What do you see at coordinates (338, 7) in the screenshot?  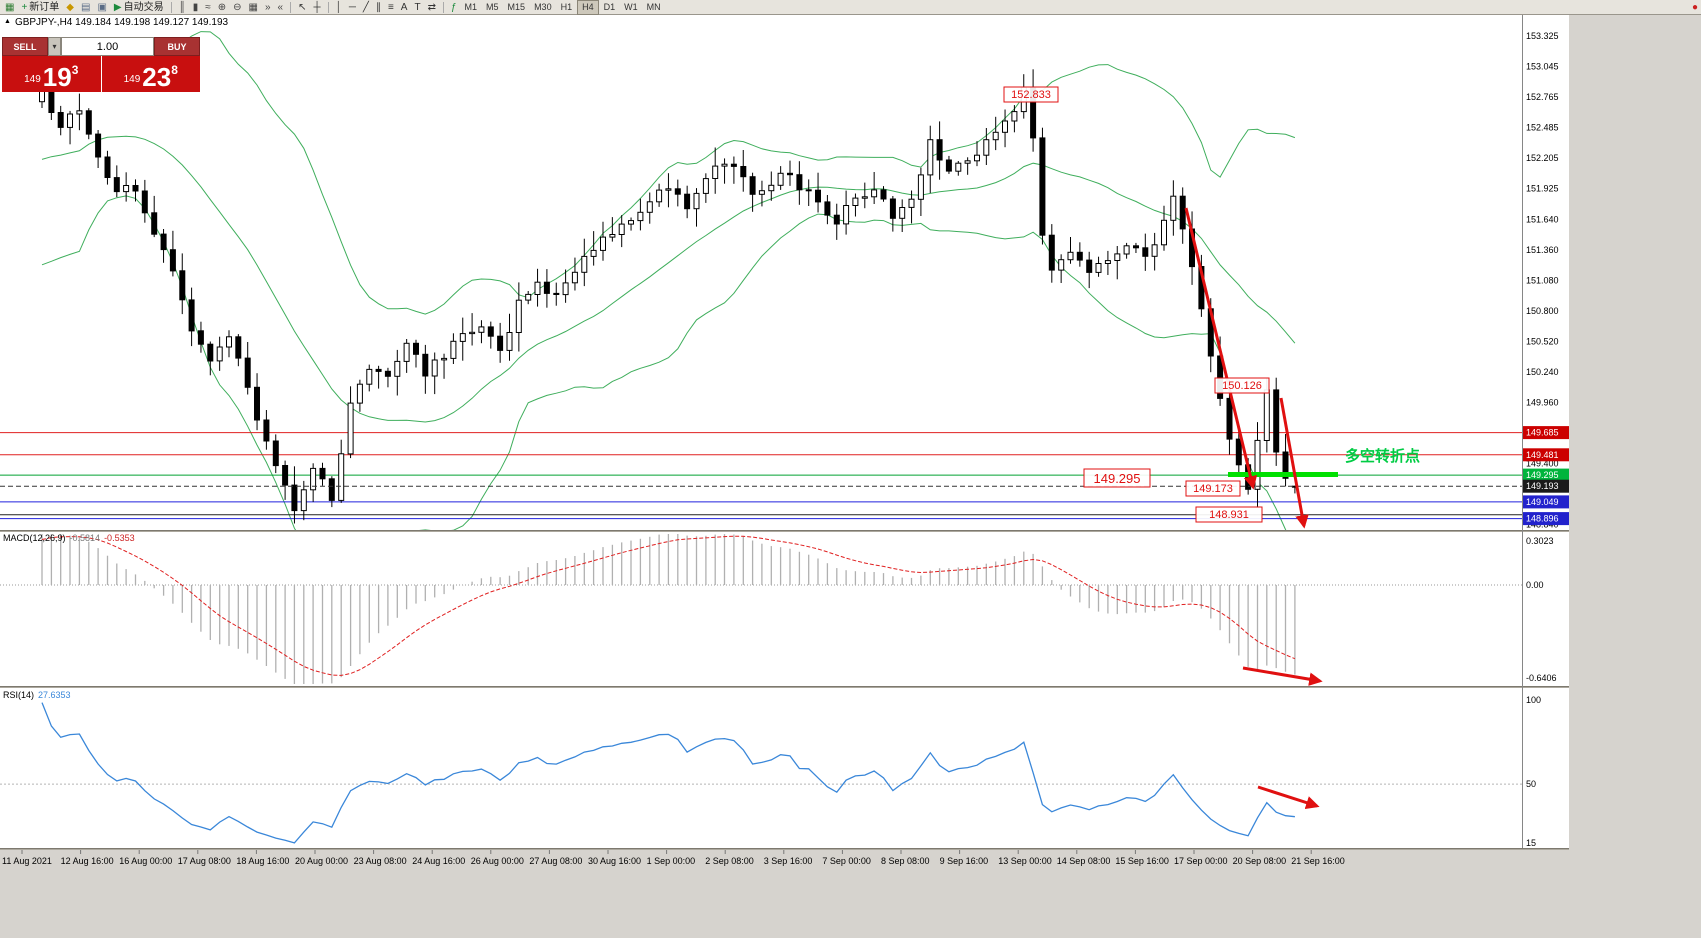 I see `vertical-line-icon: │` at bounding box center [338, 7].